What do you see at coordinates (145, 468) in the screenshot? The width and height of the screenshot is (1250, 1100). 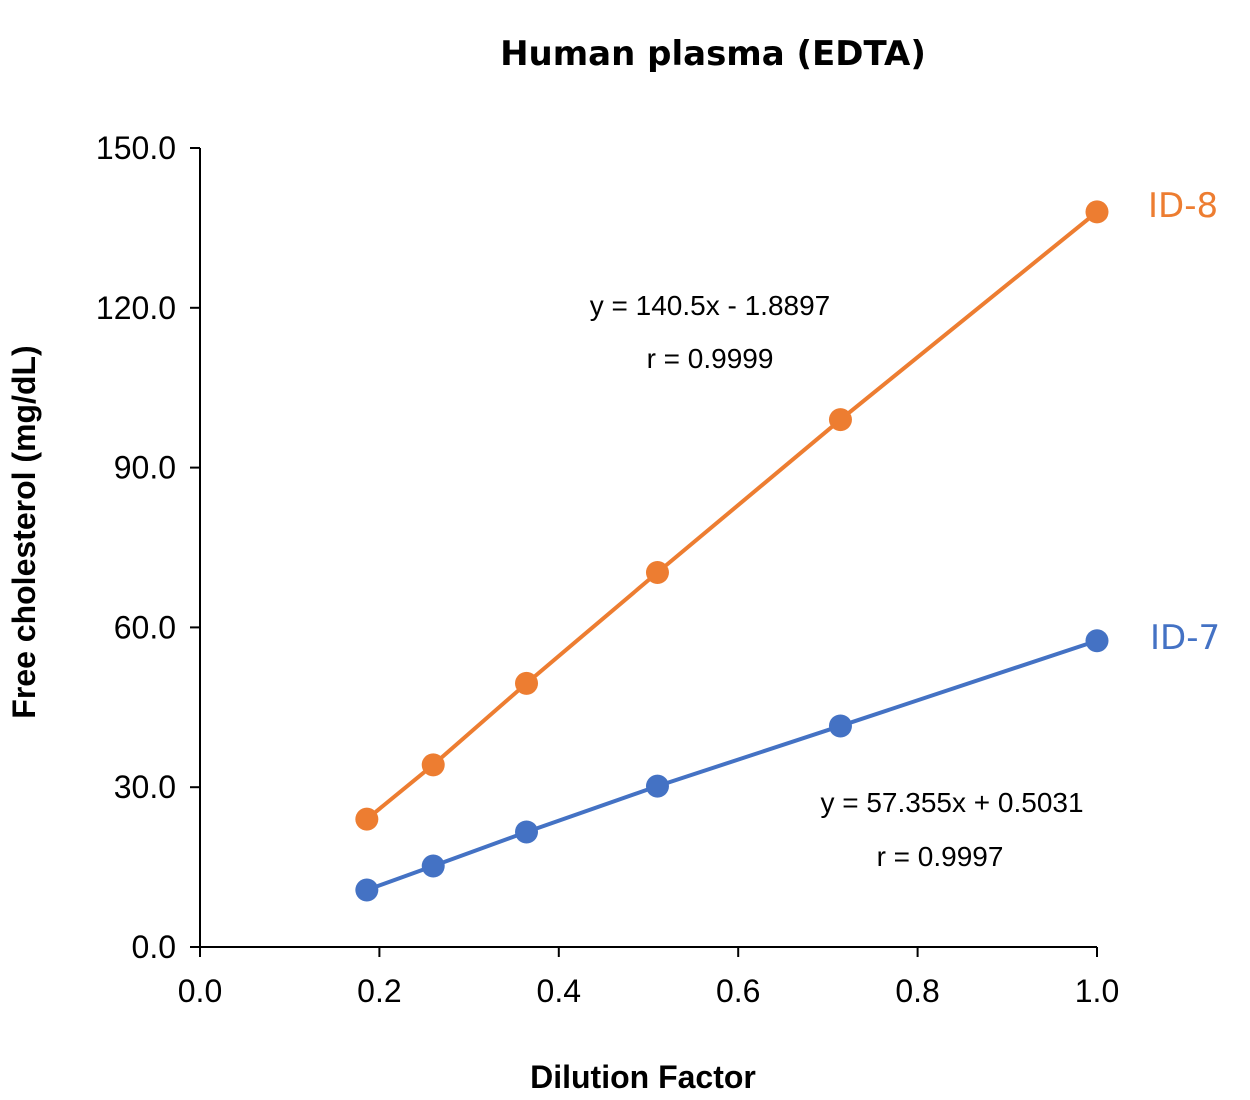 I see `y-tick-label: 90.0` at bounding box center [145, 468].